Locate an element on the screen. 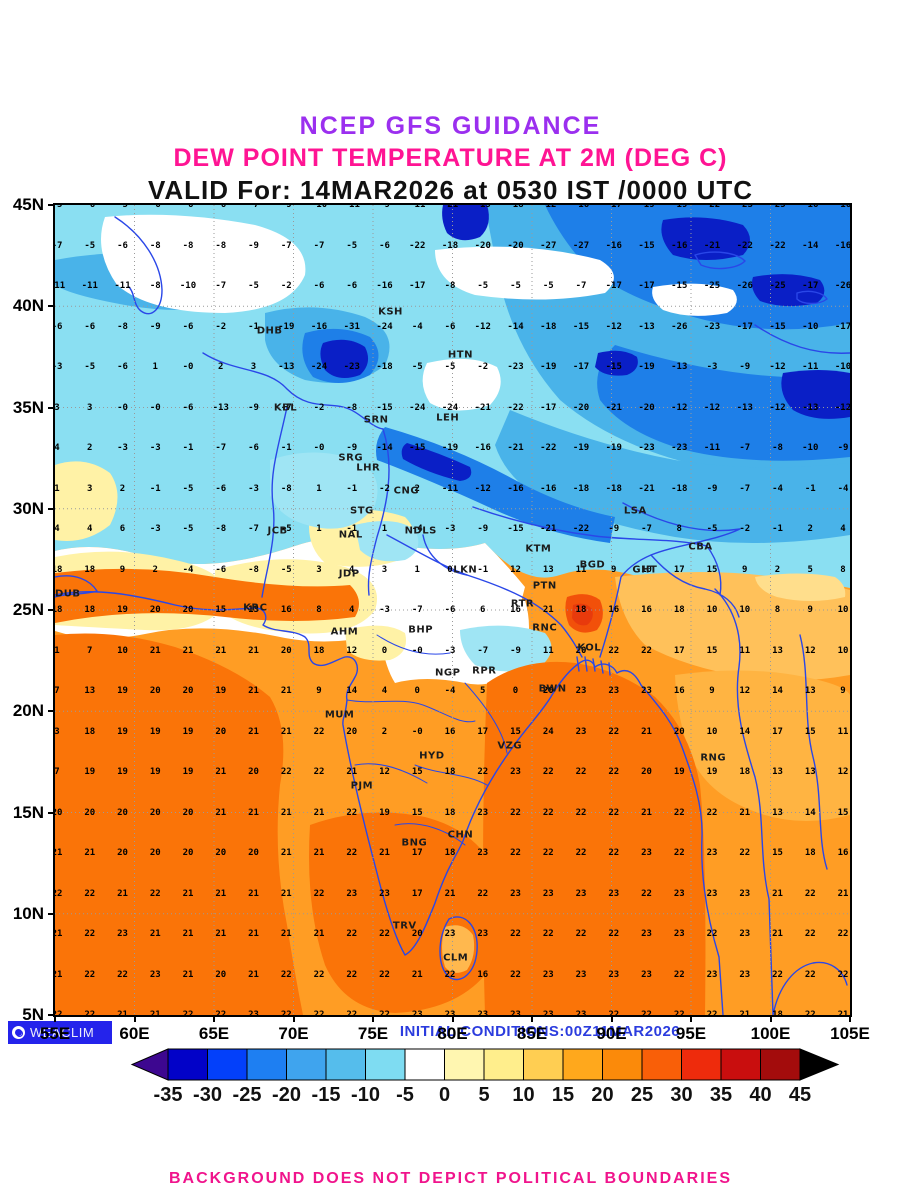 This screenshot has height=1200, width=900. dewpoint-value: 2 is located at coordinates (90, 448).